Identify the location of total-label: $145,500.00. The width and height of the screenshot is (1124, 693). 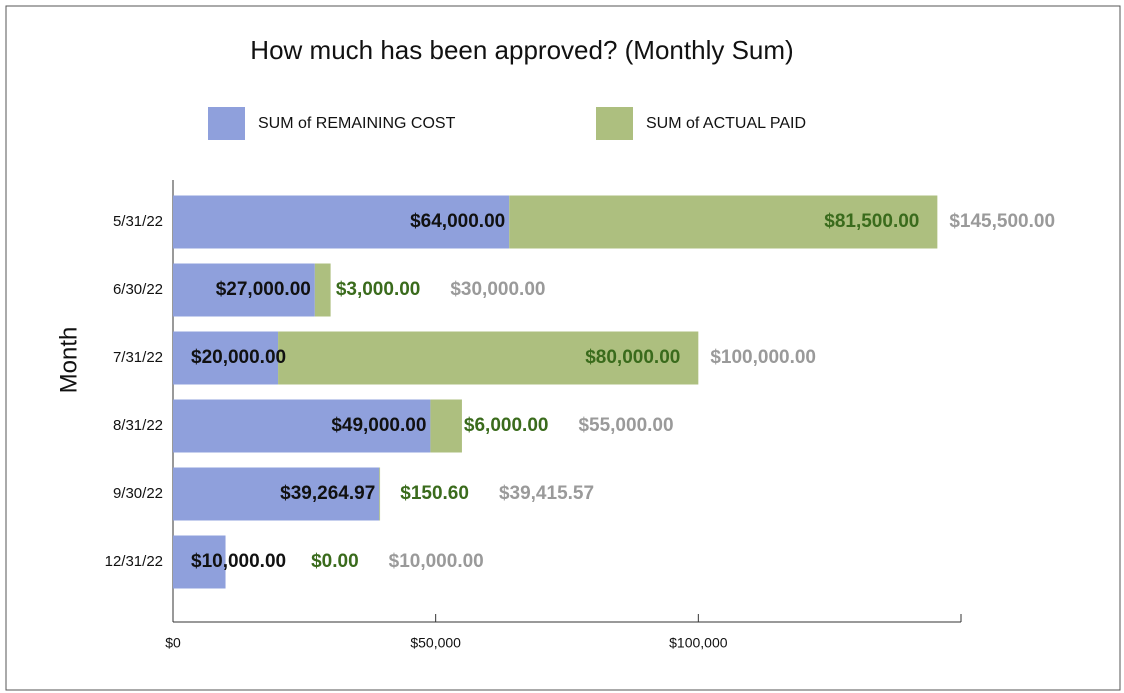
(1002, 221).